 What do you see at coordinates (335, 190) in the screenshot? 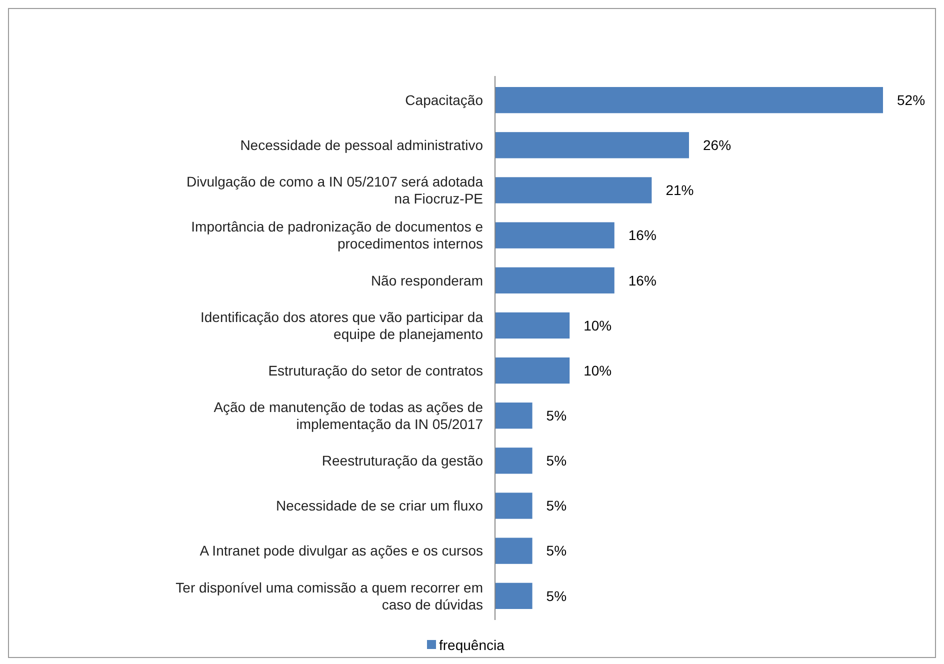
I see `y-tick-label: Divulgação de como a IN 05/2107 será adotada na Fiocruz-PE` at bounding box center [335, 190].